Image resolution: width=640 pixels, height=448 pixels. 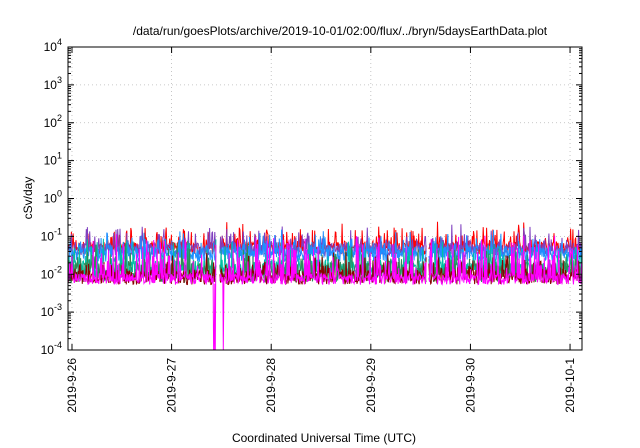 What do you see at coordinates (470, 385) in the screenshot?
I see `x-tick-label: 2019-9-30` at bounding box center [470, 385].